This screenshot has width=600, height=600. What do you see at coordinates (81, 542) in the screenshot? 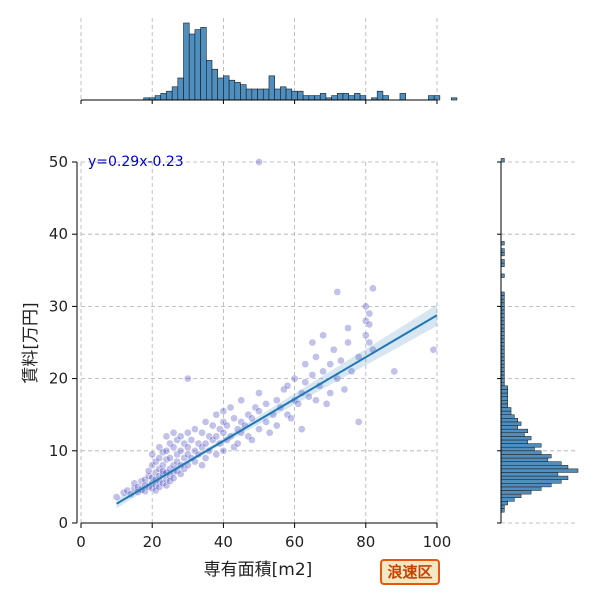
I see `x-tick-label: 0` at bounding box center [81, 542].